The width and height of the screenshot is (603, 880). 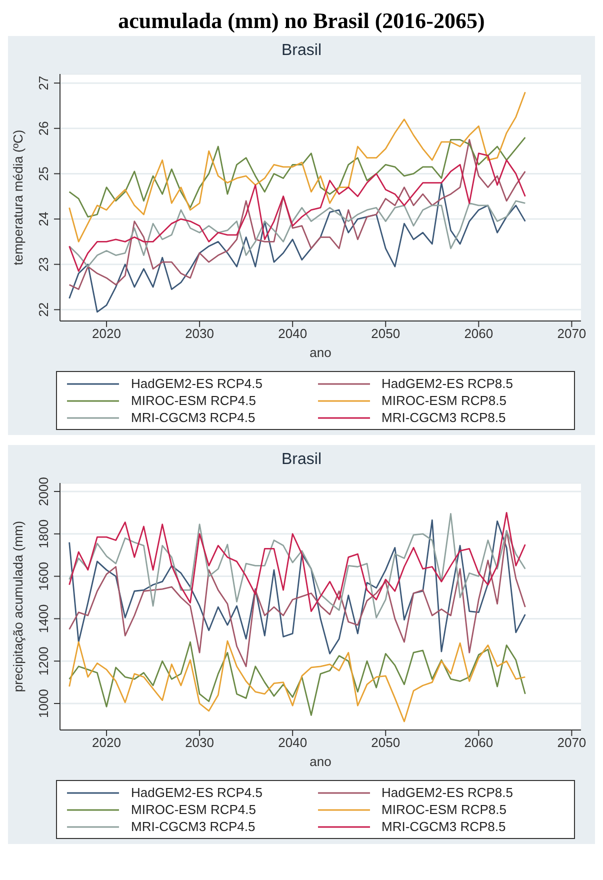 What do you see at coordinates (43, 83) in the screenshot?
I see `y-tick-label: 27` at bounding box center [43, 83].